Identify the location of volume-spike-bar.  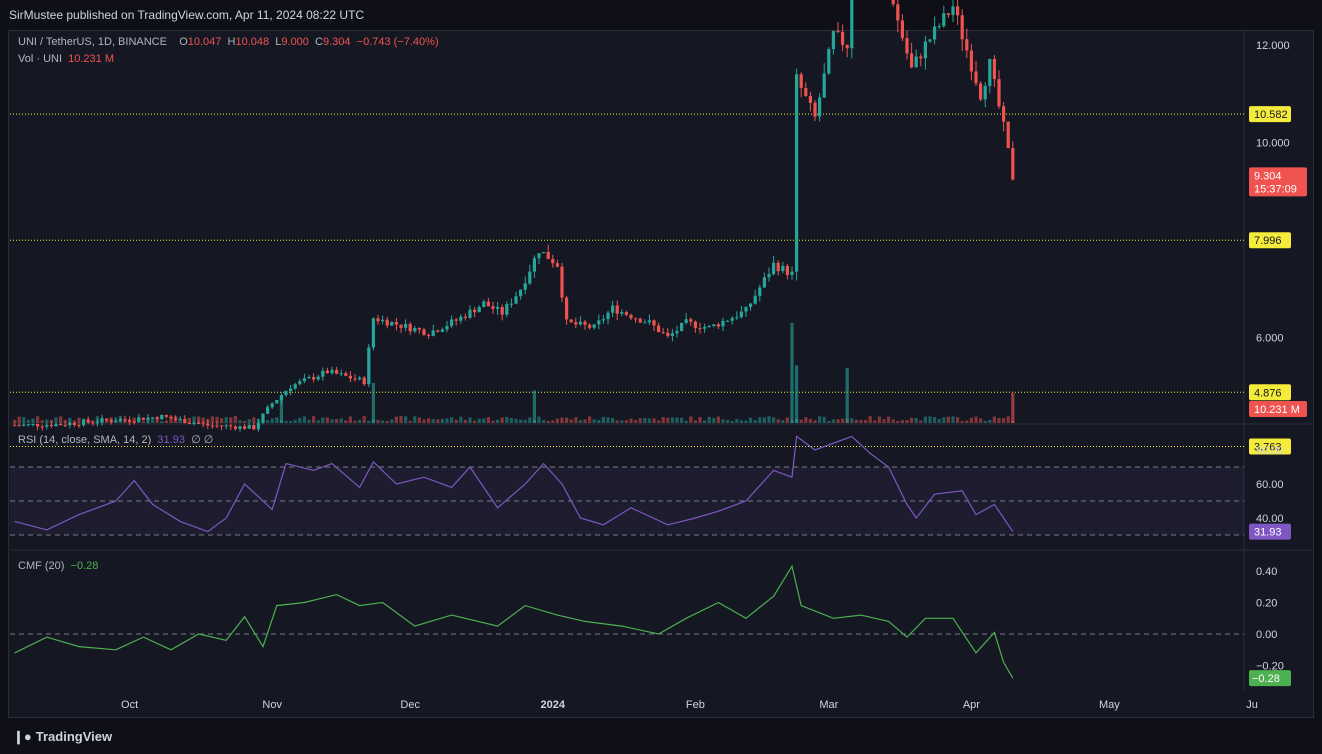
(534, 406).